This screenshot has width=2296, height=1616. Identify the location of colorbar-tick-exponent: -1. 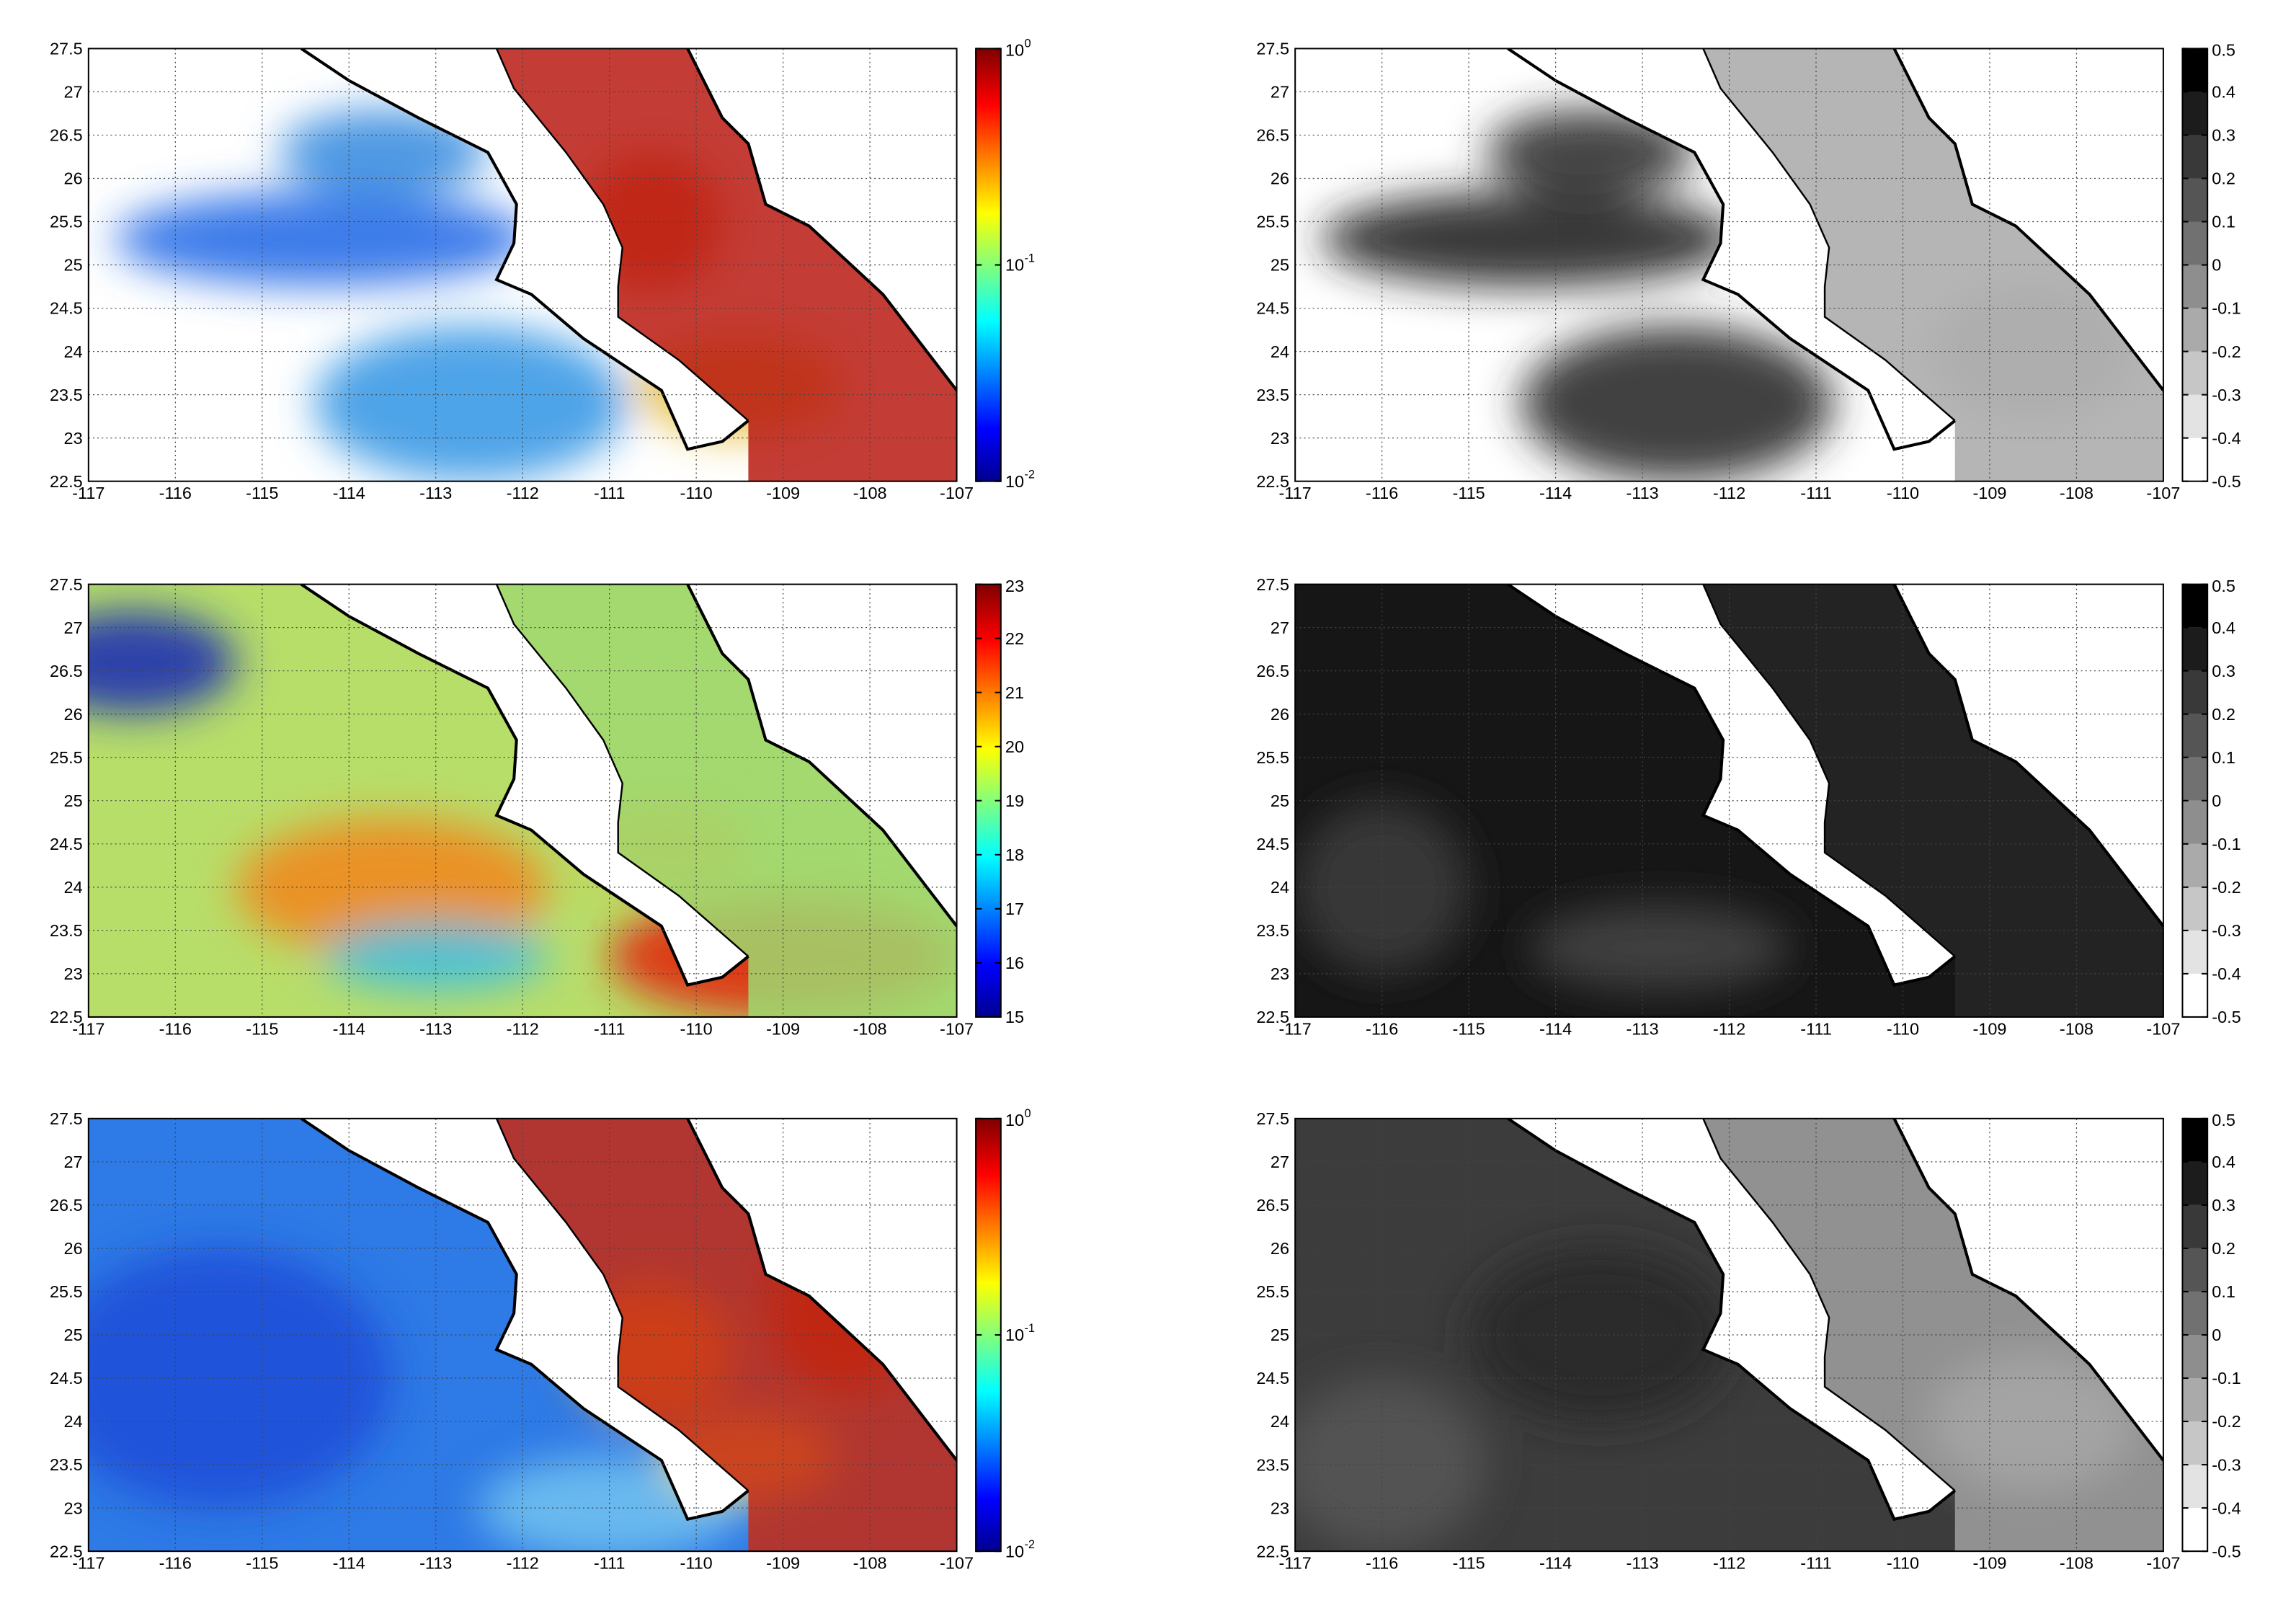
(1029, 258).